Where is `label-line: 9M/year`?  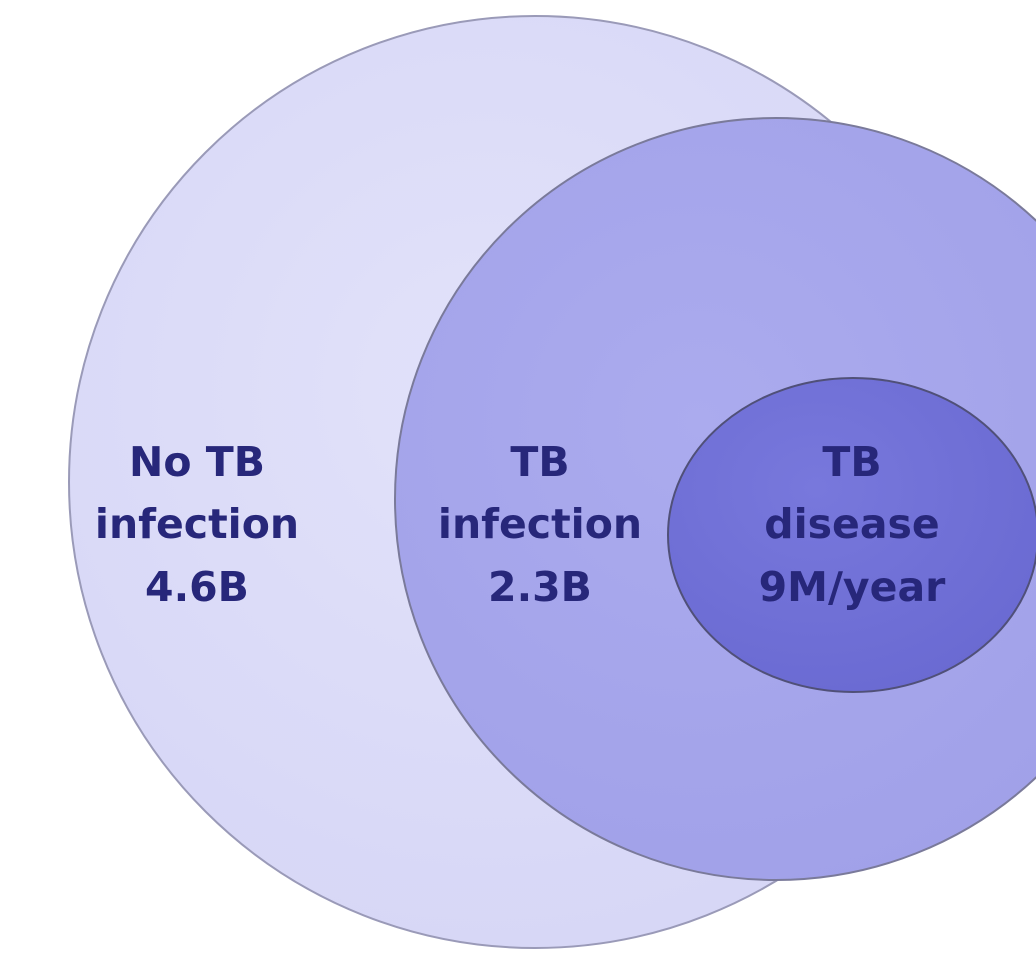
label-line: 9M/year is located at coordinates (853, 587).